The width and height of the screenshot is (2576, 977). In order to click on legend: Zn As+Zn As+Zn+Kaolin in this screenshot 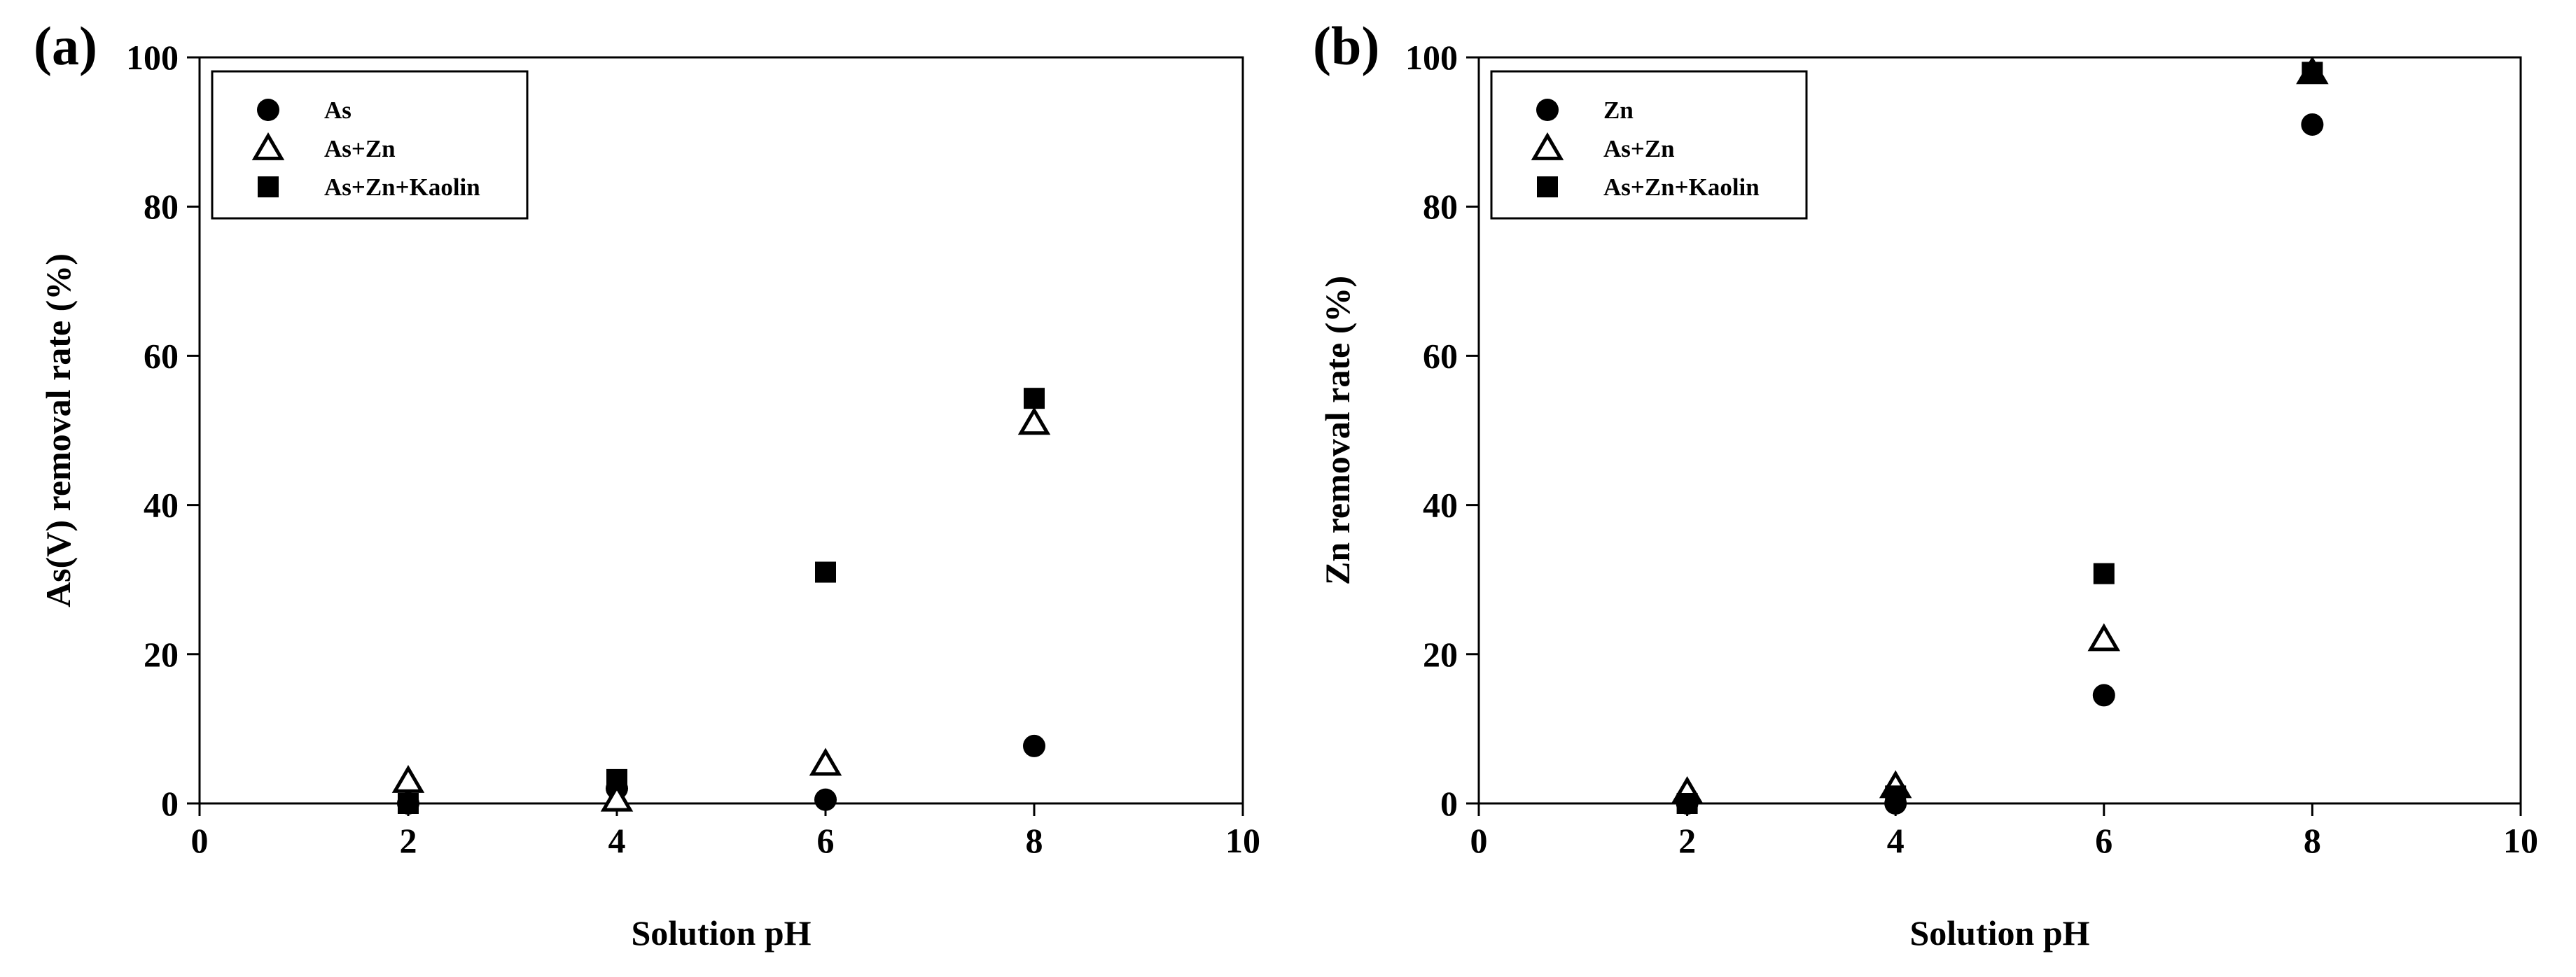, I will do `click(1649, 145)`.